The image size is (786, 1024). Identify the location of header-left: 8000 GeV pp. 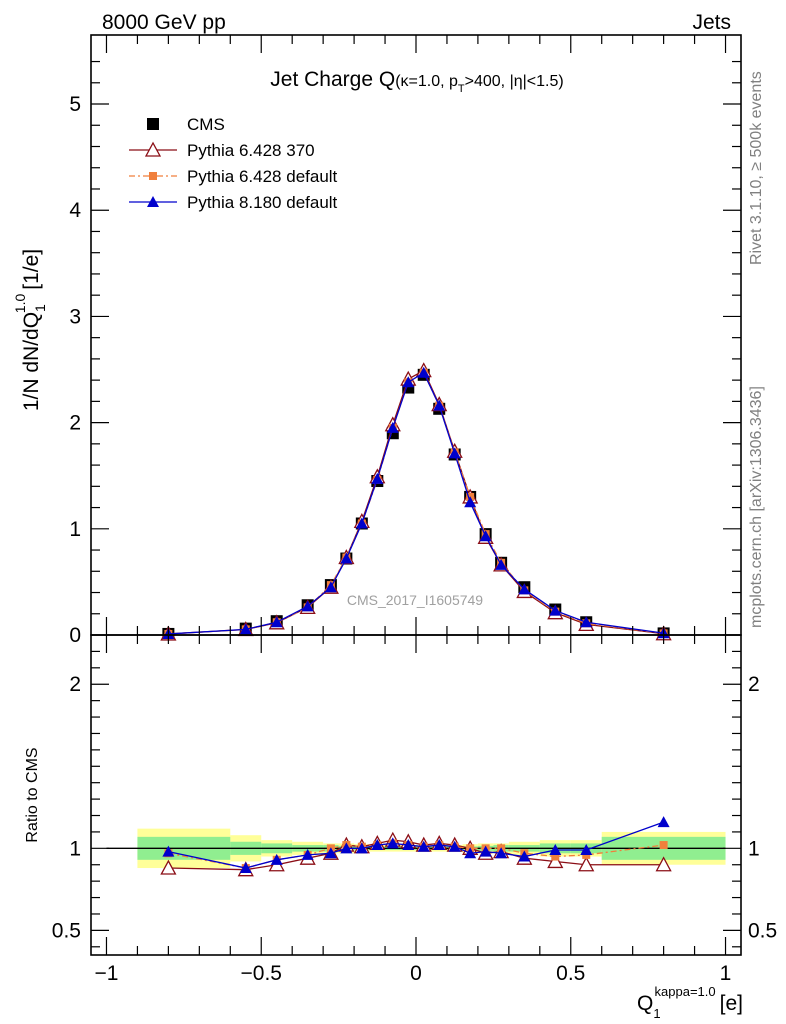
(164, 22).